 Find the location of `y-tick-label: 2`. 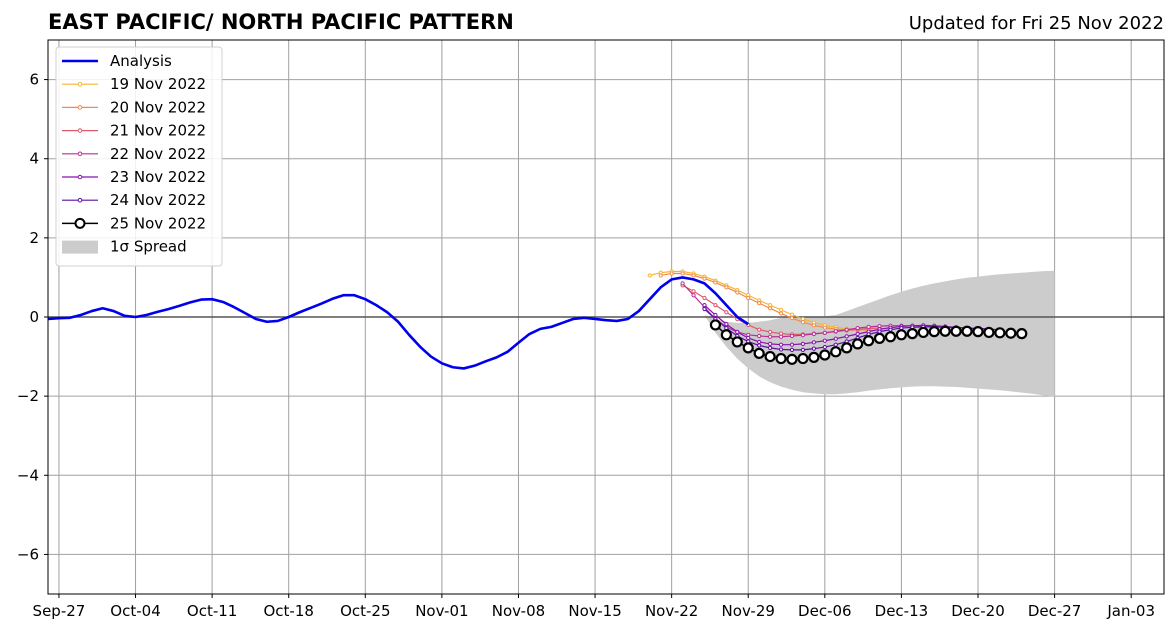

y-tick-label: 2 is located at coordinates (34, 238).